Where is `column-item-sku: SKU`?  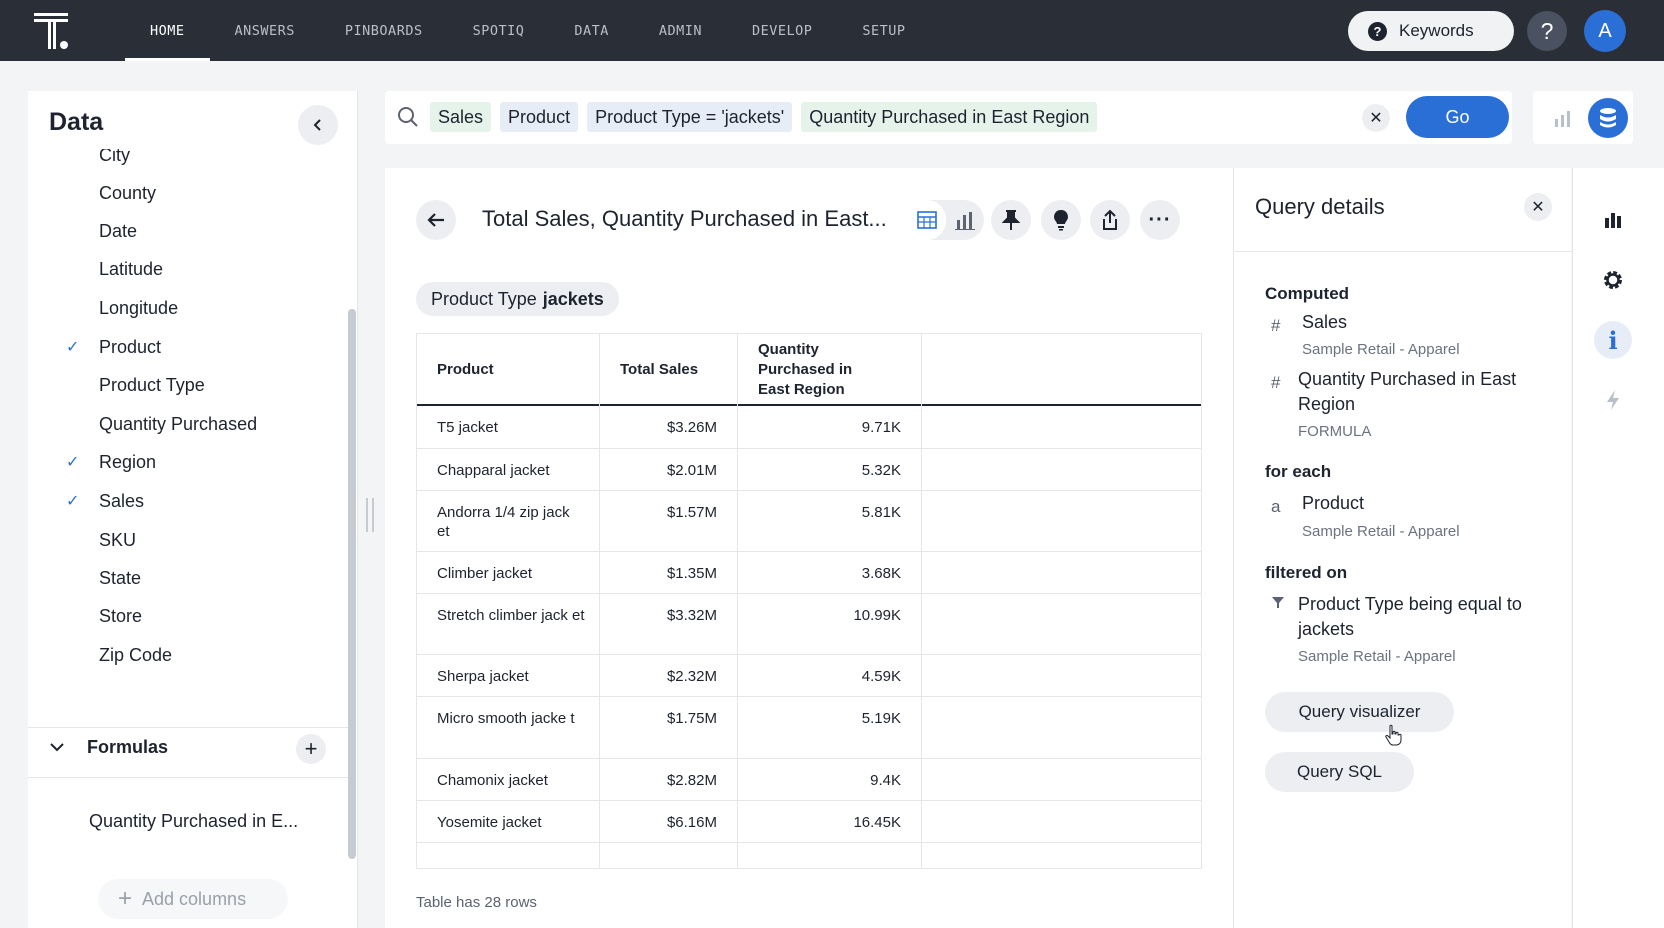
column-item-sku: SKU is located at coordinates (183, 540).